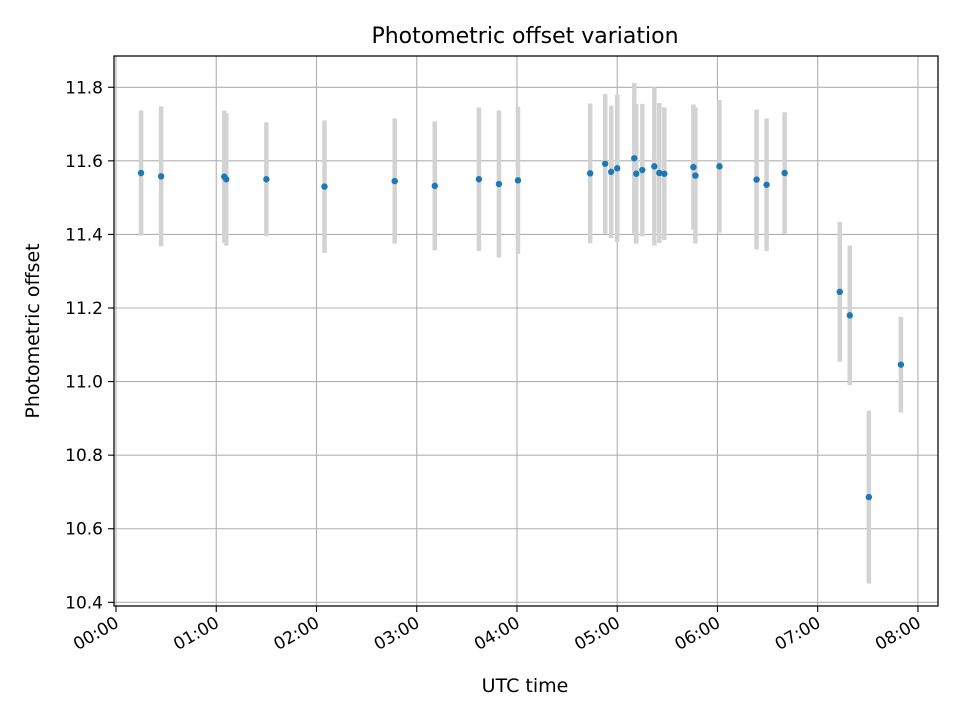 This screenshot has height=720, width=960. I want to click on y-tick-label: 11.2, so click(84, 309).